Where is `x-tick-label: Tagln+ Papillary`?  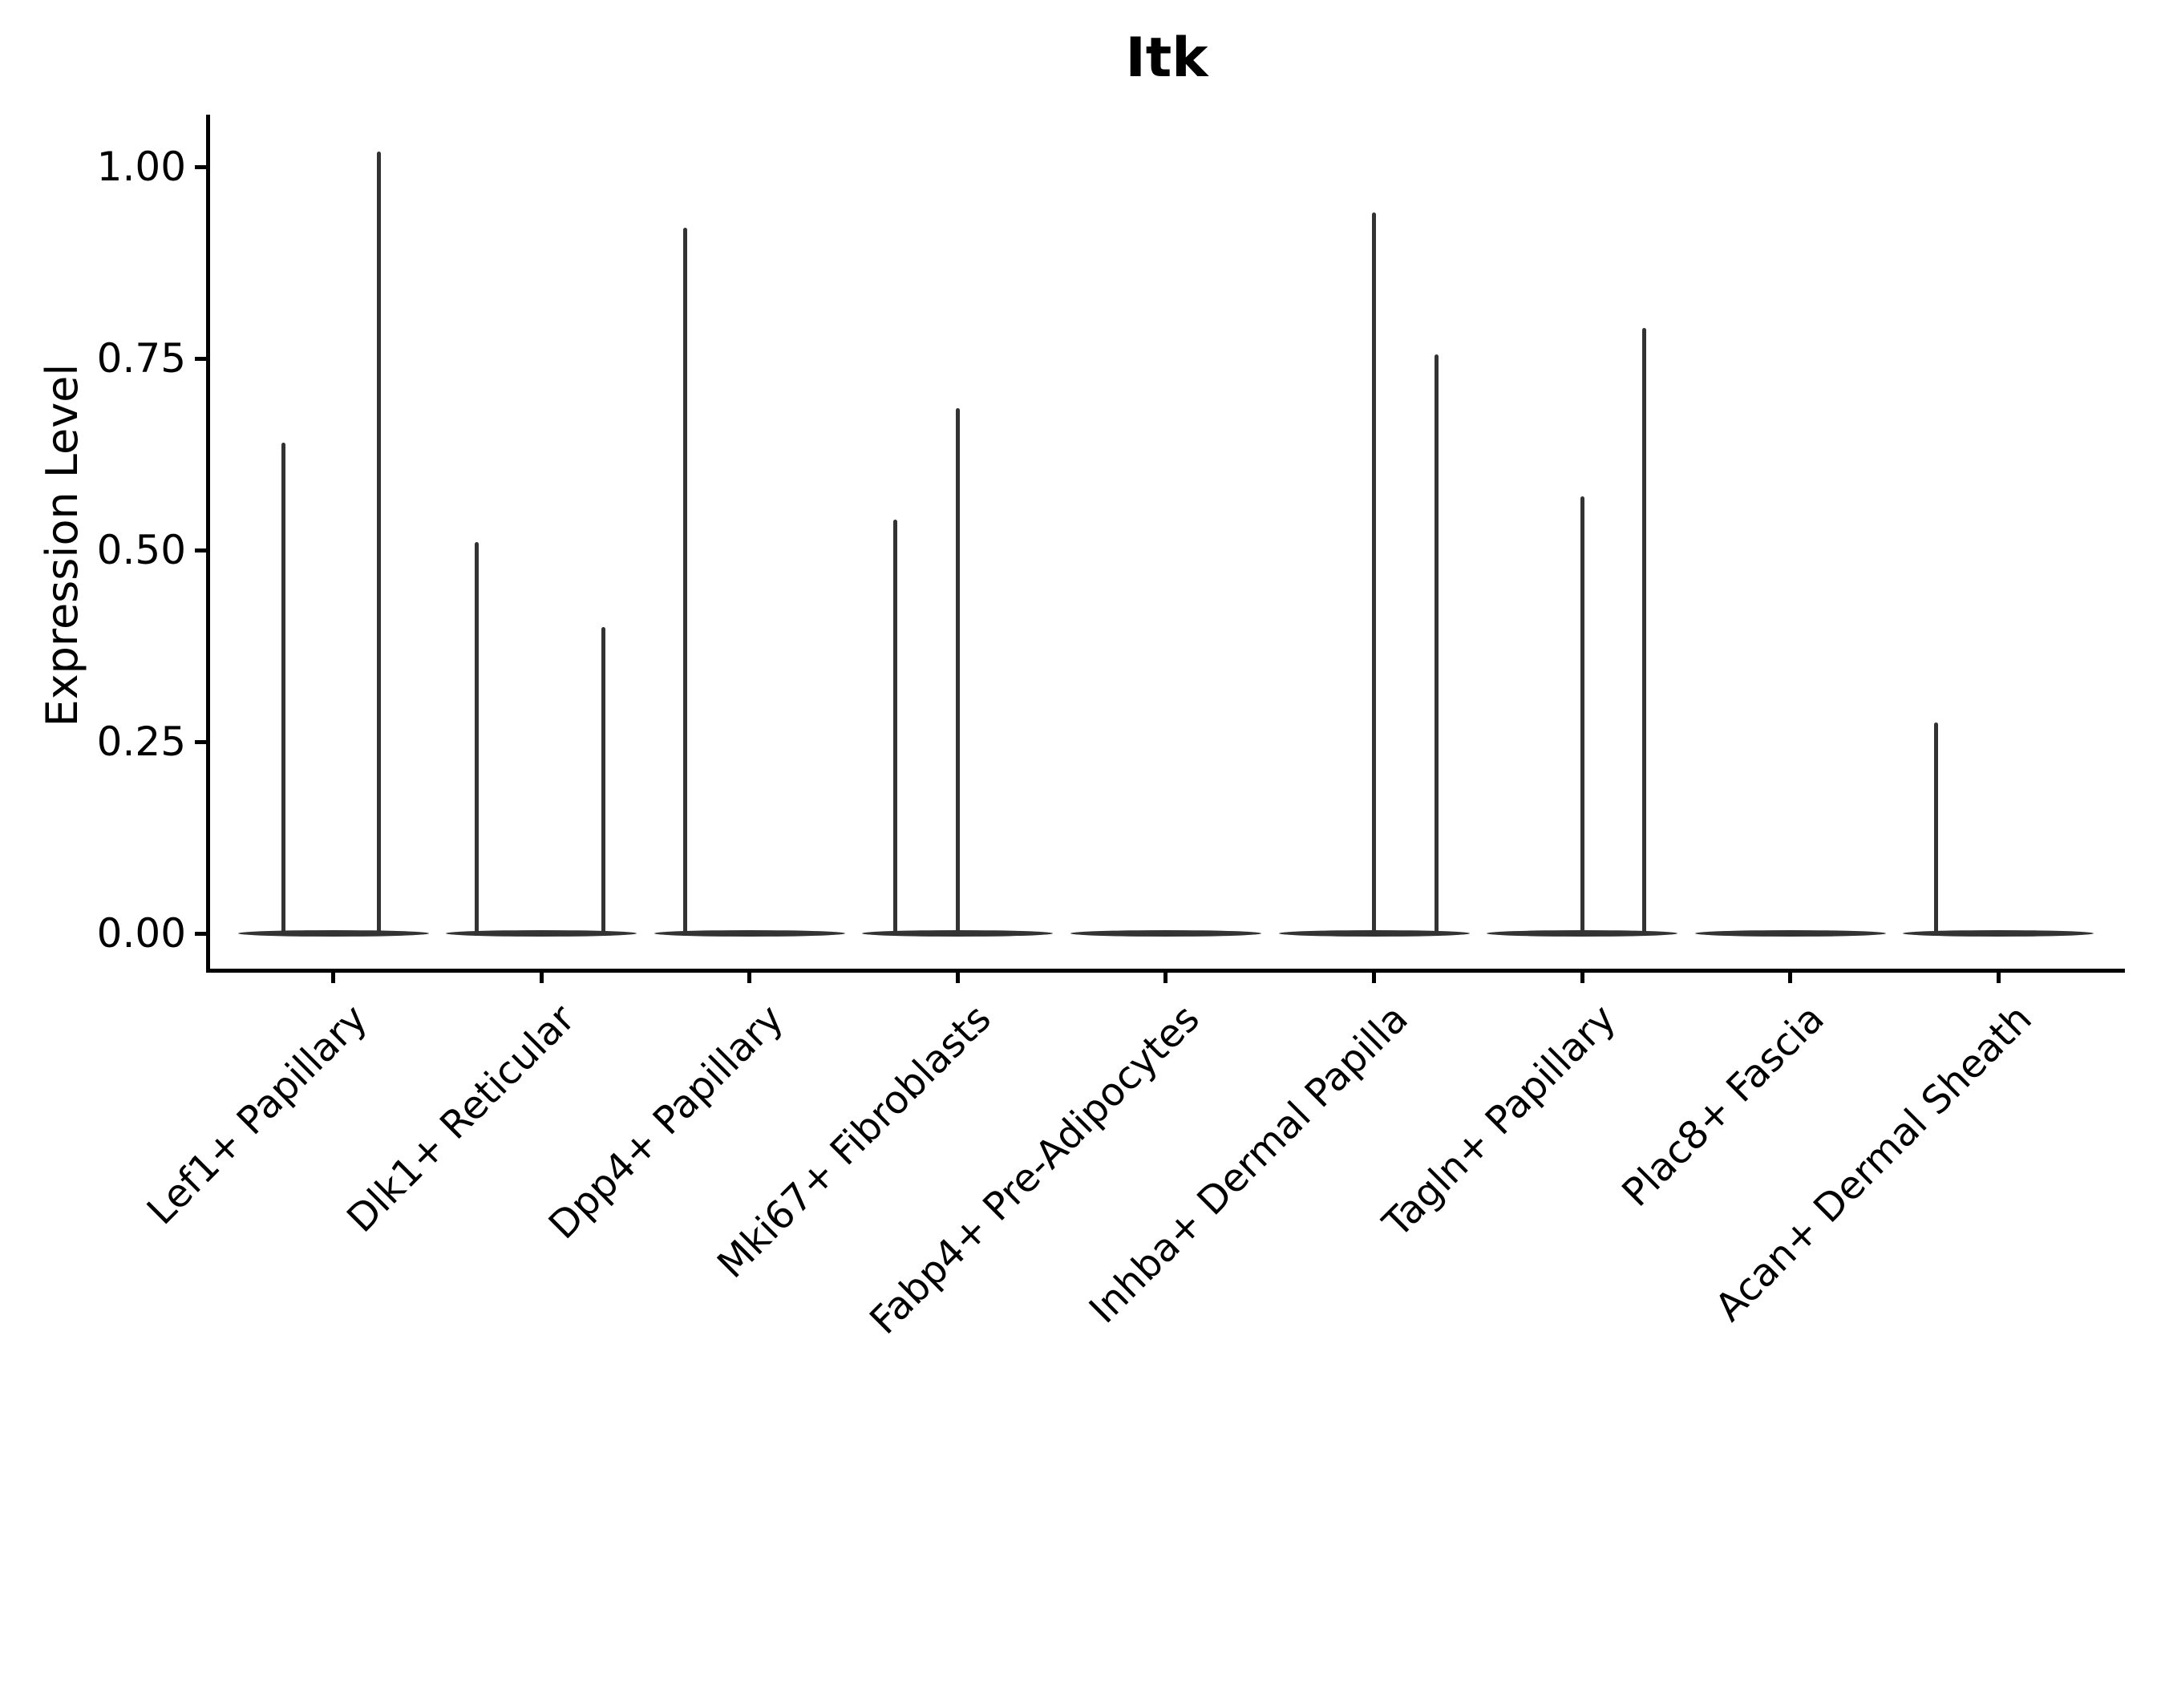 x-tick-label: Tagln+ Papillary is located at coordinates (1499, 1121).